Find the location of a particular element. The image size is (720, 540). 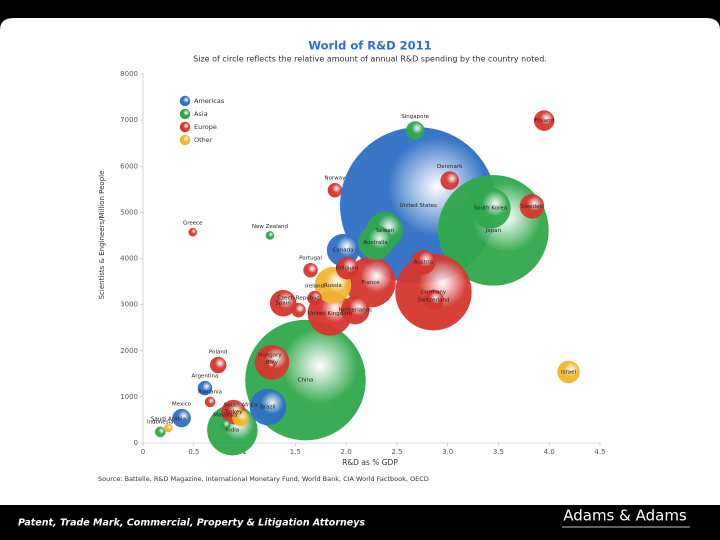

country-label: Japan is located at coordinates (493, 231).